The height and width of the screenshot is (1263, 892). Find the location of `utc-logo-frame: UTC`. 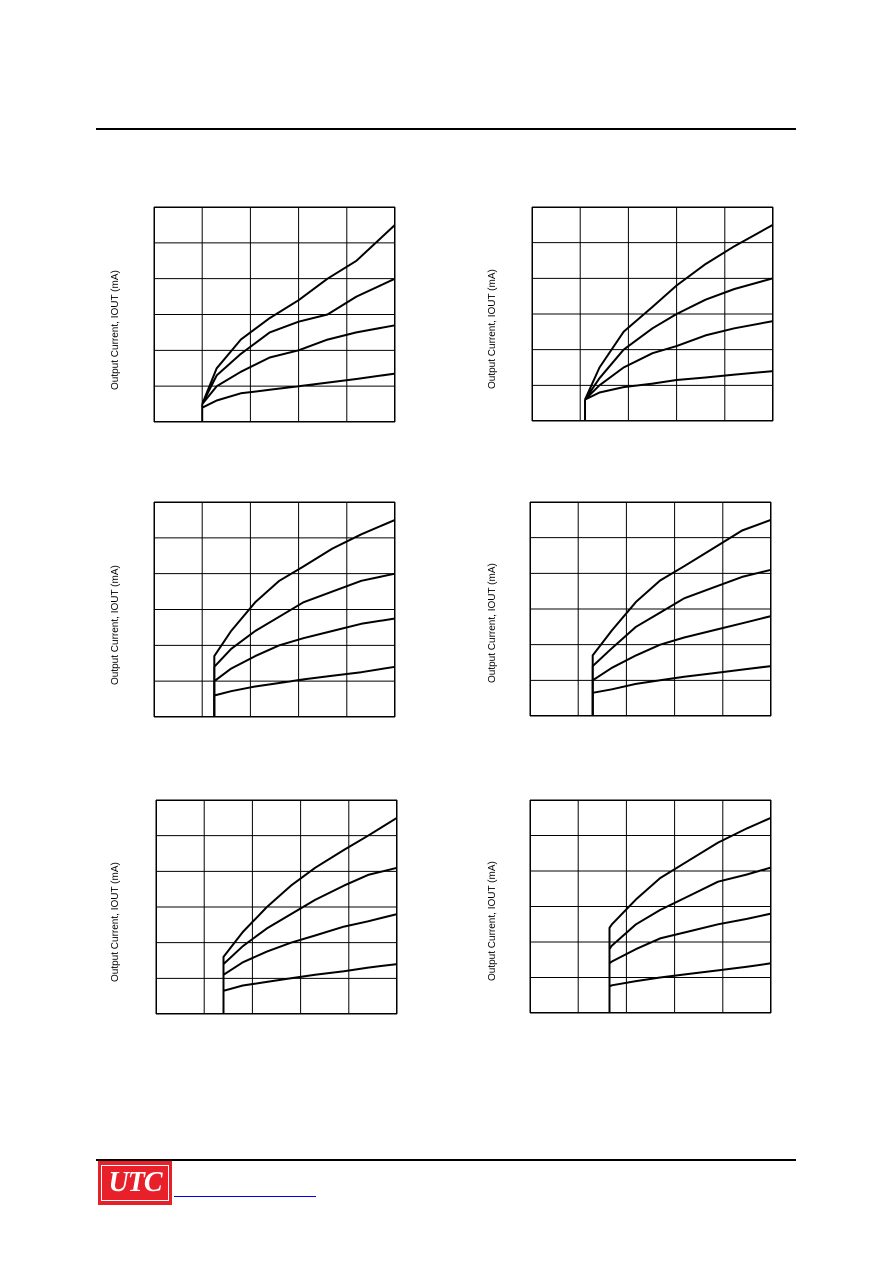

utc-logo-frame: UTC is located at coordinates (135, 1183).